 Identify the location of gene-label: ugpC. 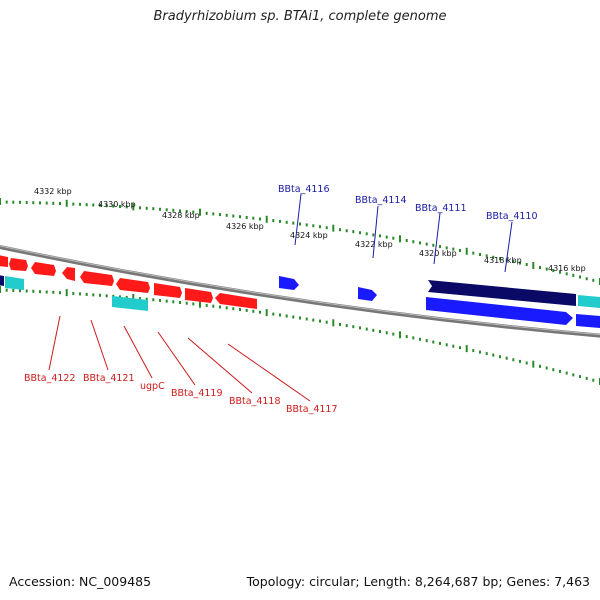
(152, 386).